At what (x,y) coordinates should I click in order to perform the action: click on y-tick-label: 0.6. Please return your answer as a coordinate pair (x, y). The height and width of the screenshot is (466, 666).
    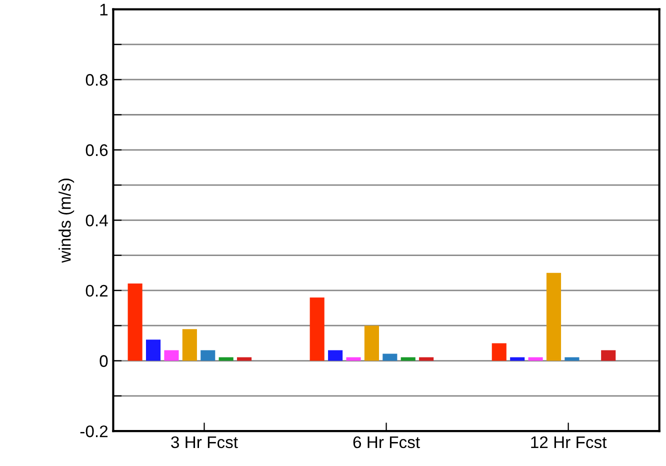
    Looking at the image, I should click on (97, 150).